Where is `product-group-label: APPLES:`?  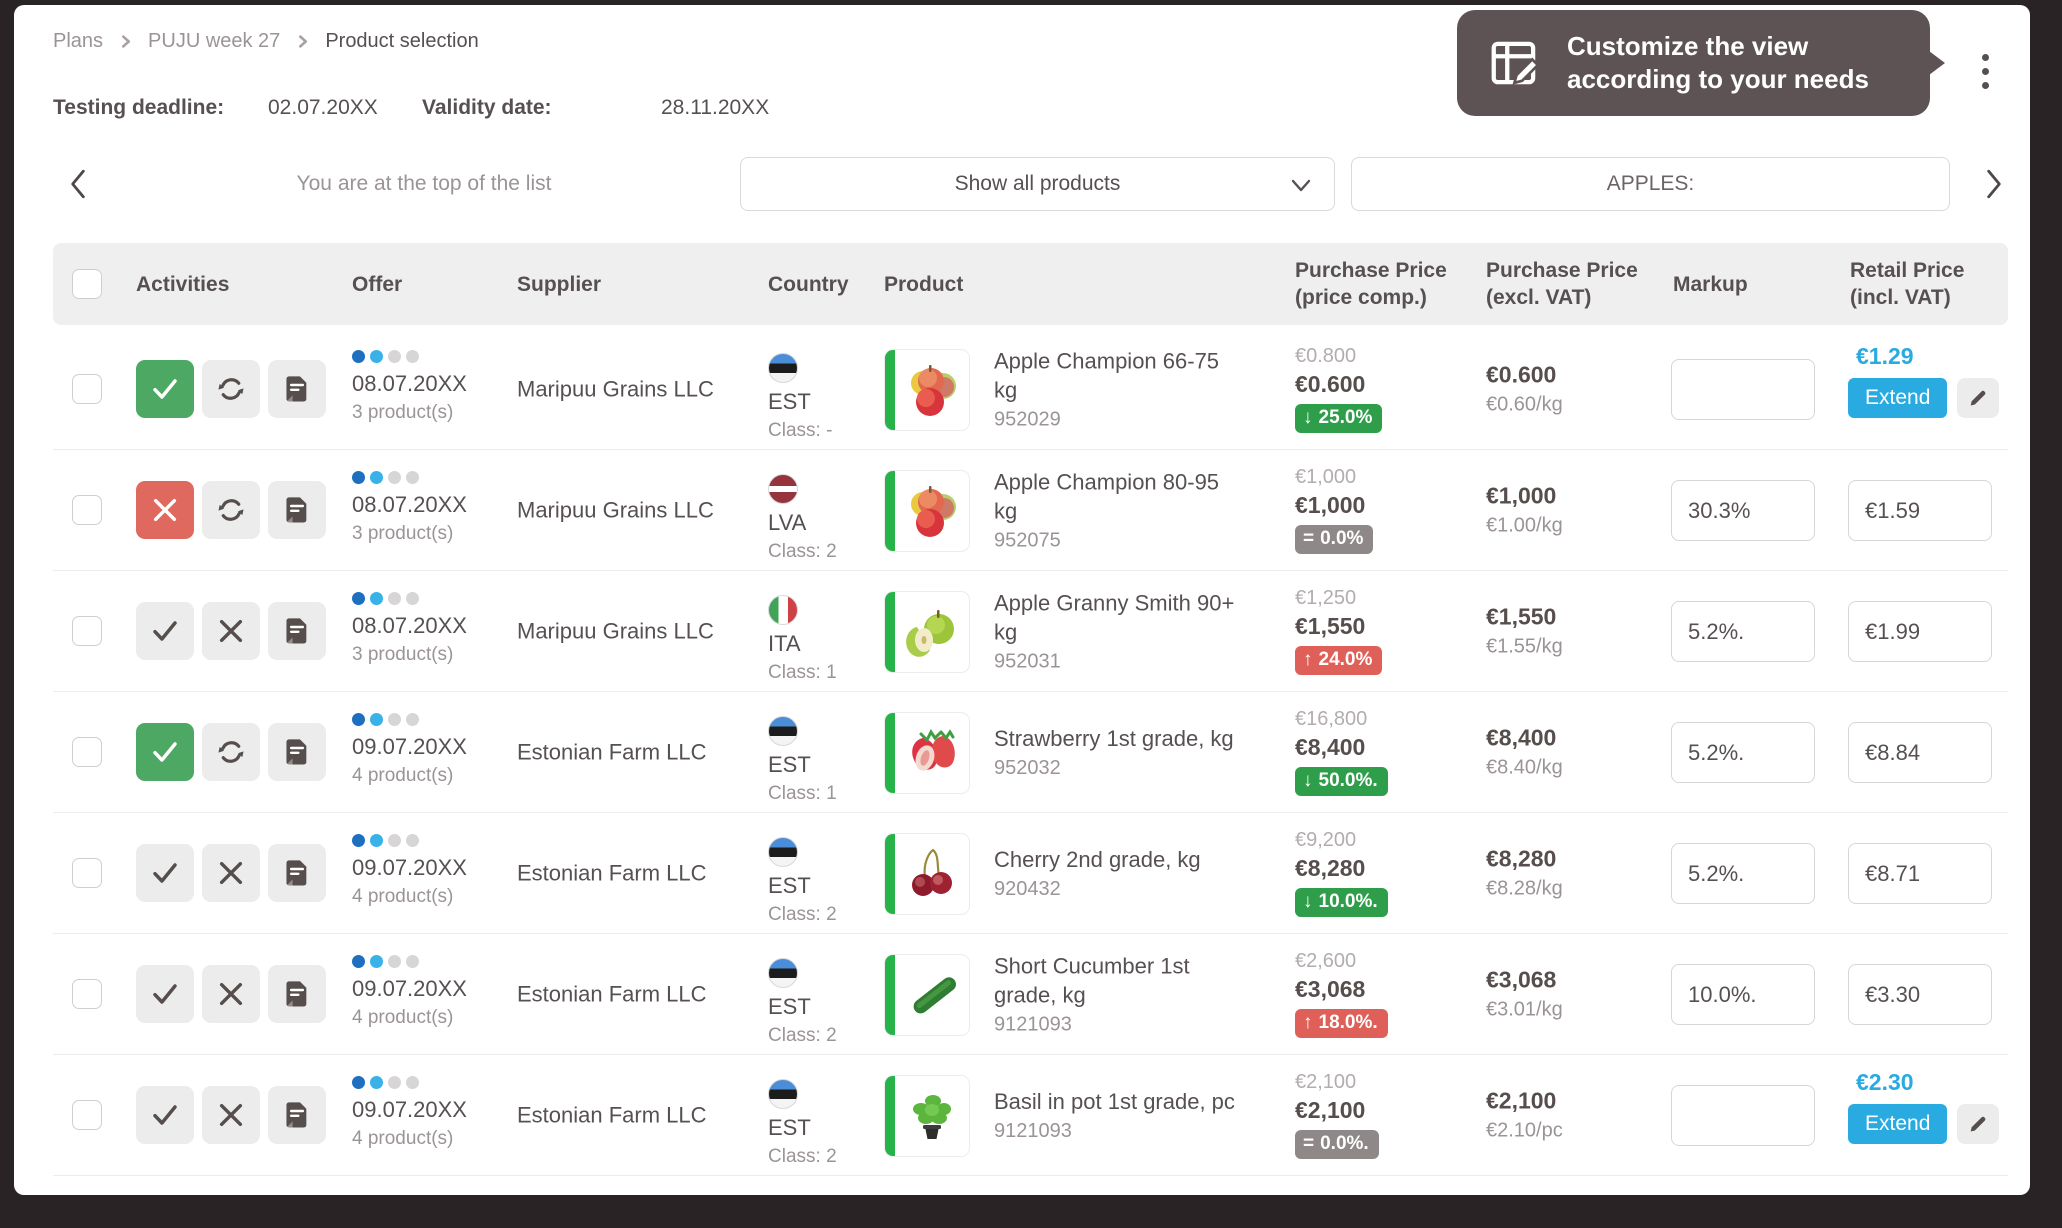
product-group-label: APPLES: is located at coordinates (1650, 183).